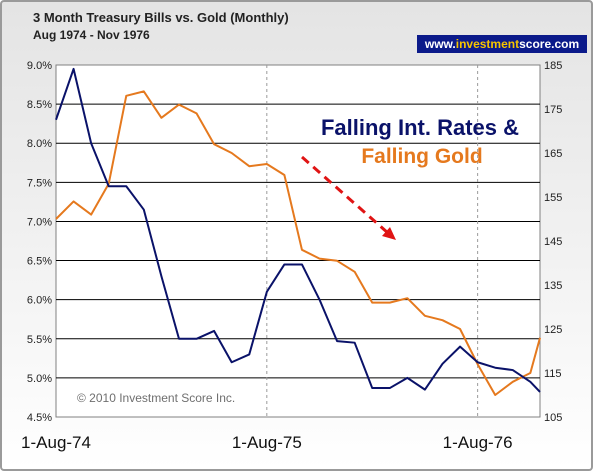 This screenshot has width=593, height=471. Describe the element at coordinates (39, 183) in the screenshot. I see `left-tick-label: 7.5%` at that location.